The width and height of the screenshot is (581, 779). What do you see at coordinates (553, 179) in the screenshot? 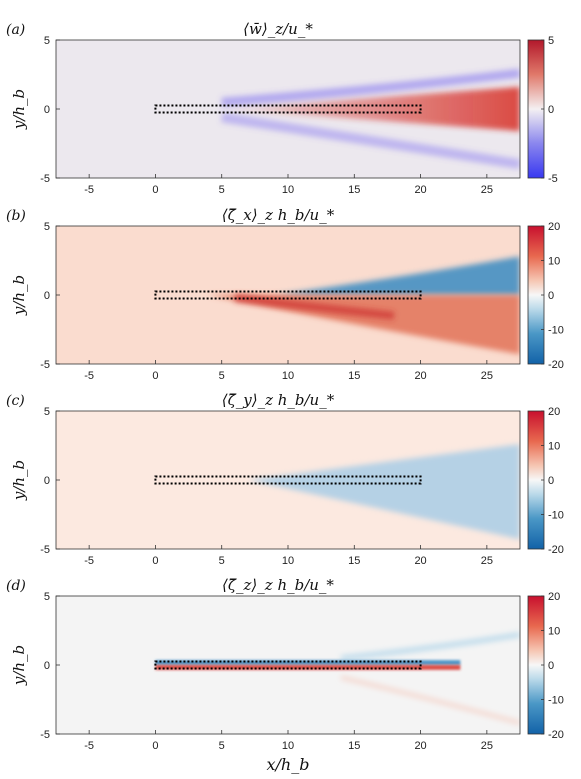
I see `colorbar-tick-label: -5` at bounding box center [553, 179].